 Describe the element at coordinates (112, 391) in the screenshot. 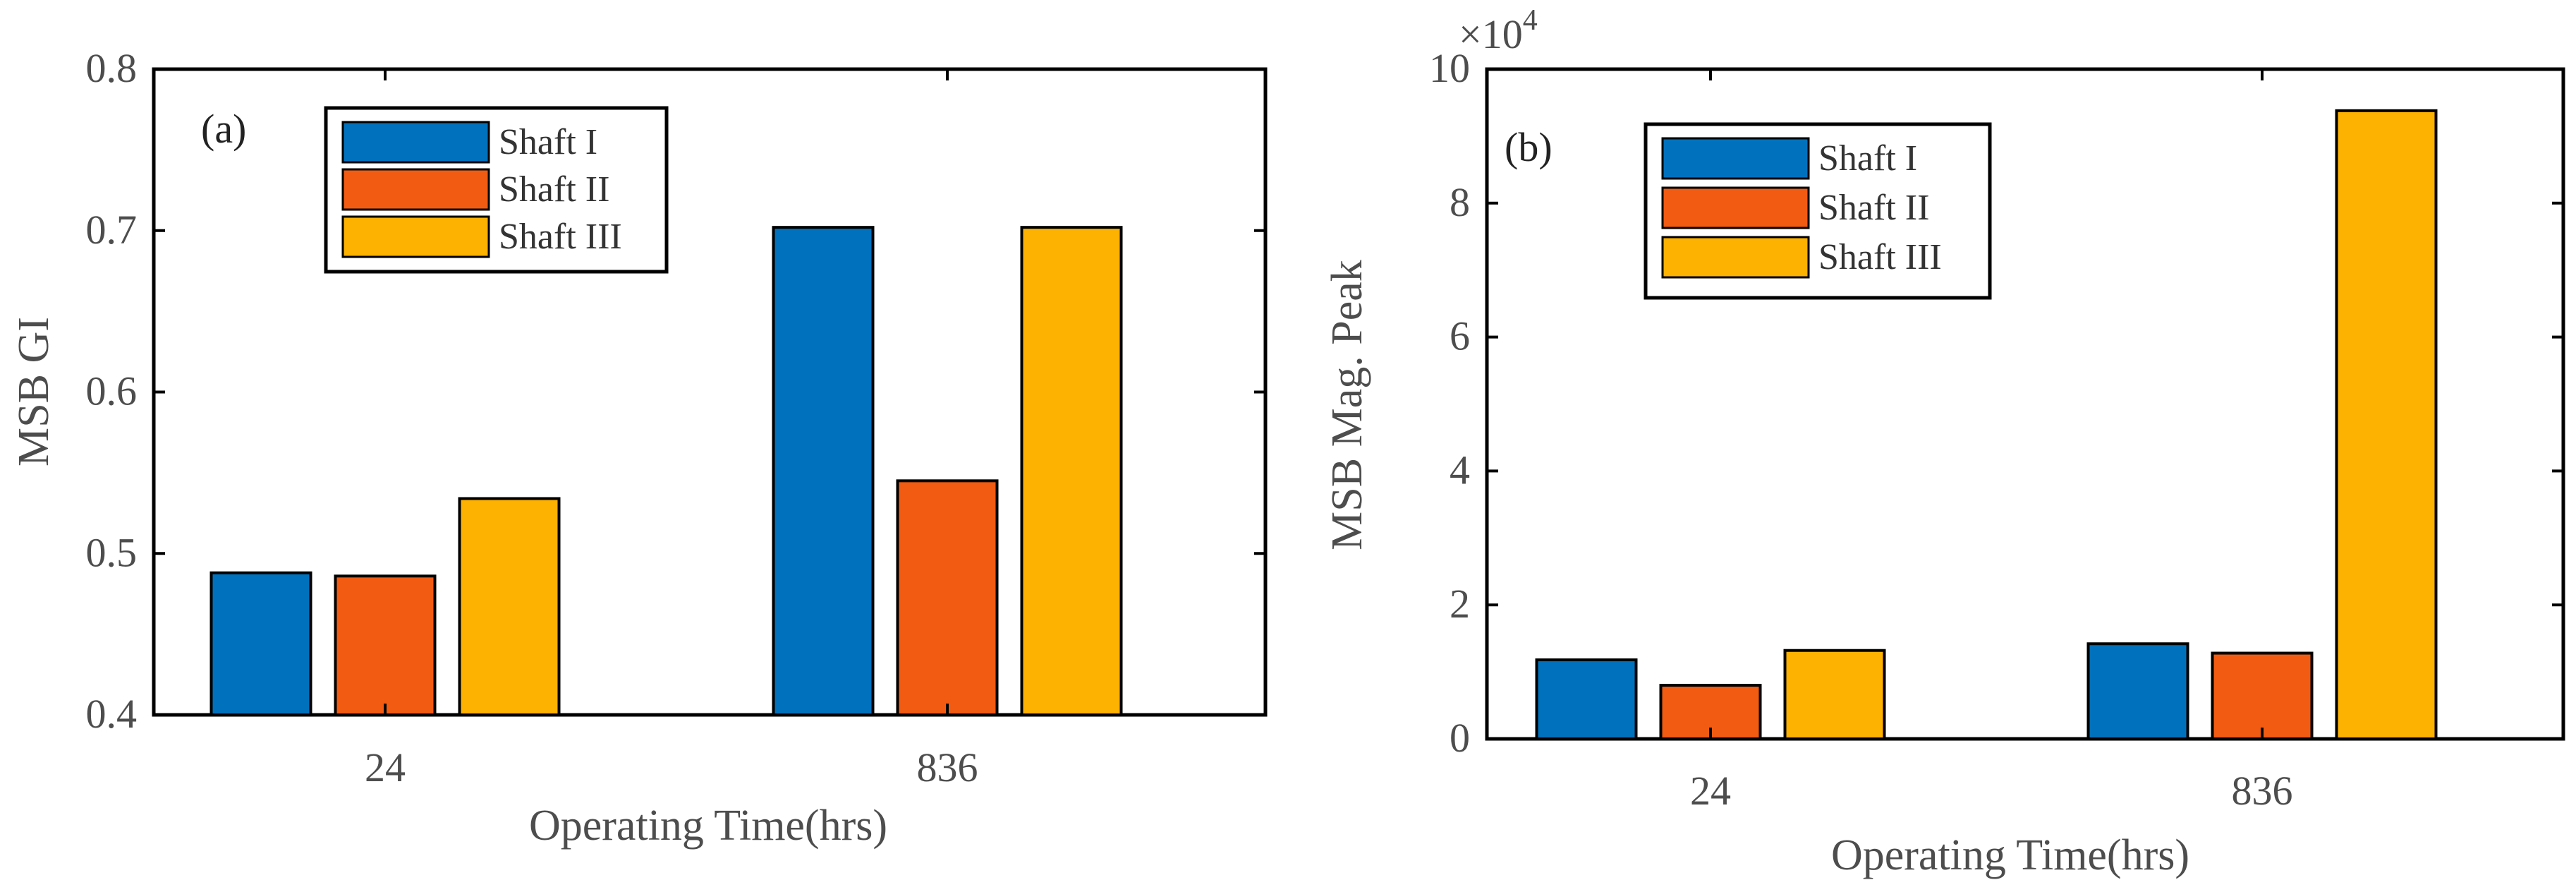

I see `y-tick-label: 0.6` at that location.